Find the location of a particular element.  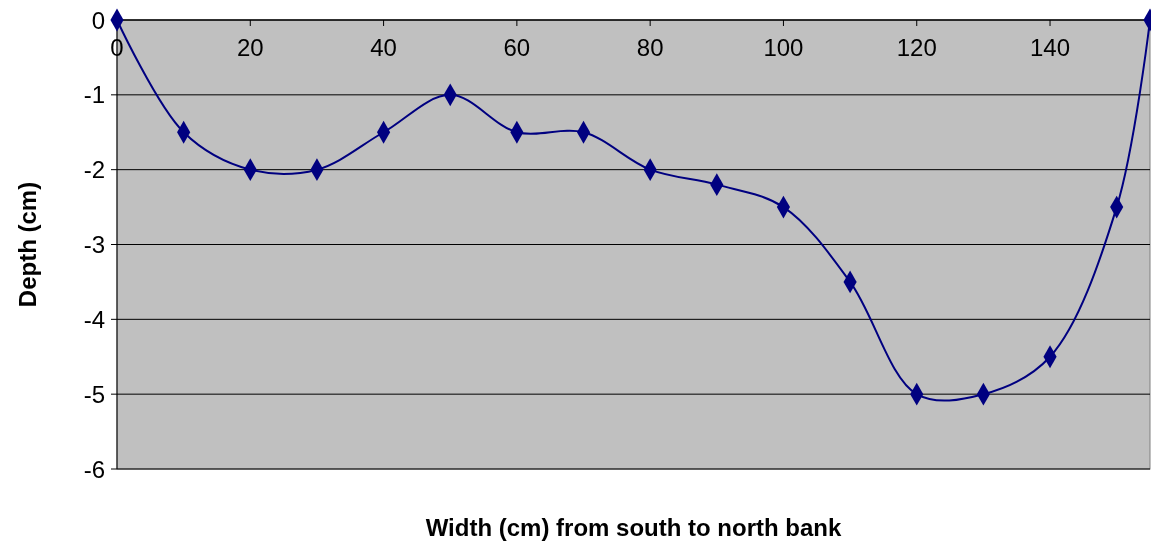

y-tick-label: -2 is located at coordinates (94, 170).